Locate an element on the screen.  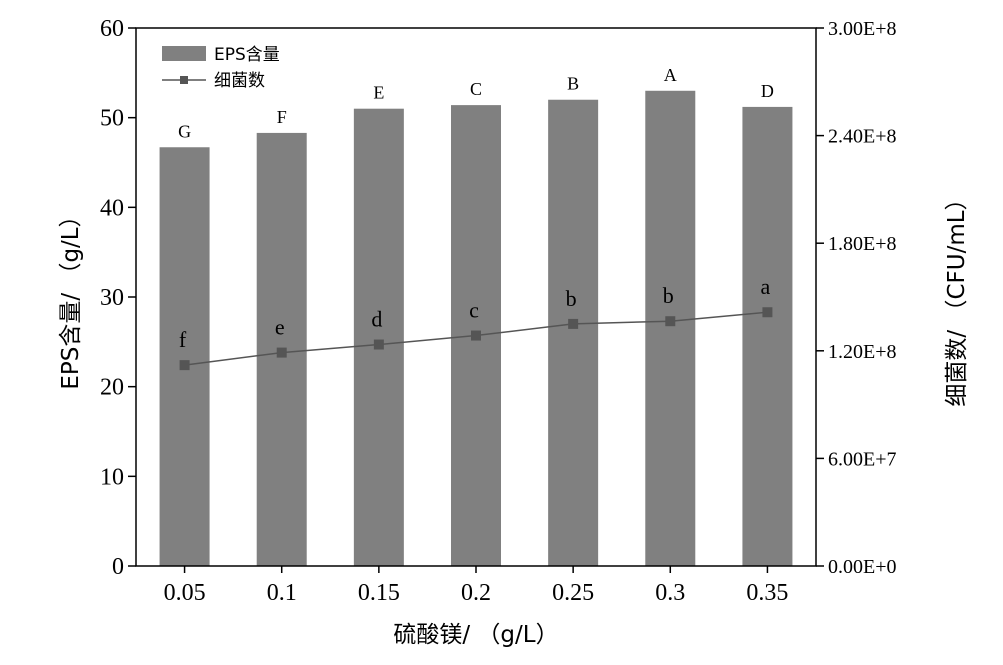
bar-0.25 is located at coordinates (573, 332).